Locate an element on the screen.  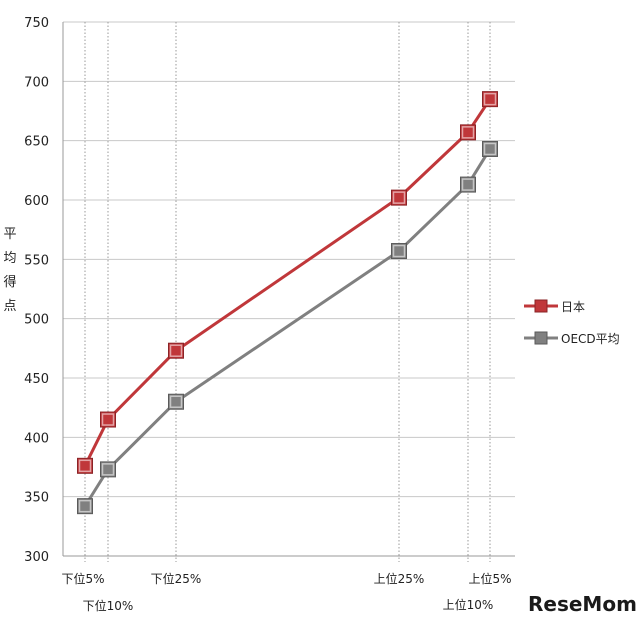
y-tick-300: 300 is located at coordinates (36, 557).